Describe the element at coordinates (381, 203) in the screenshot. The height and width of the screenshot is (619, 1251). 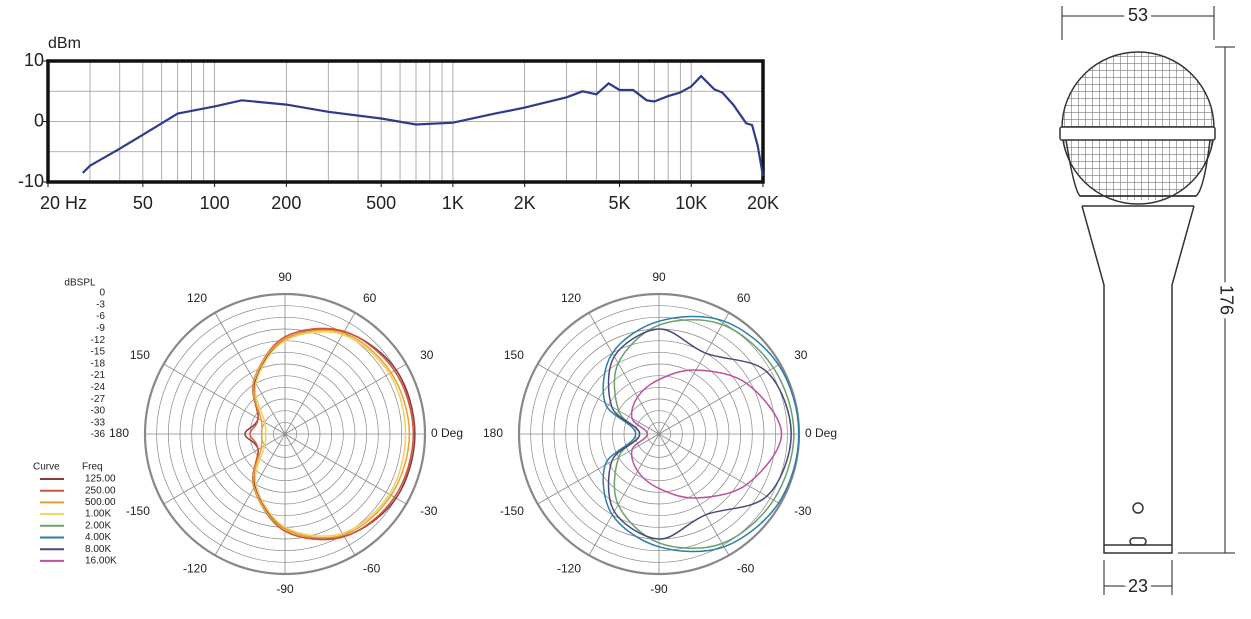
I see `x-tick-label: 500` at that location.